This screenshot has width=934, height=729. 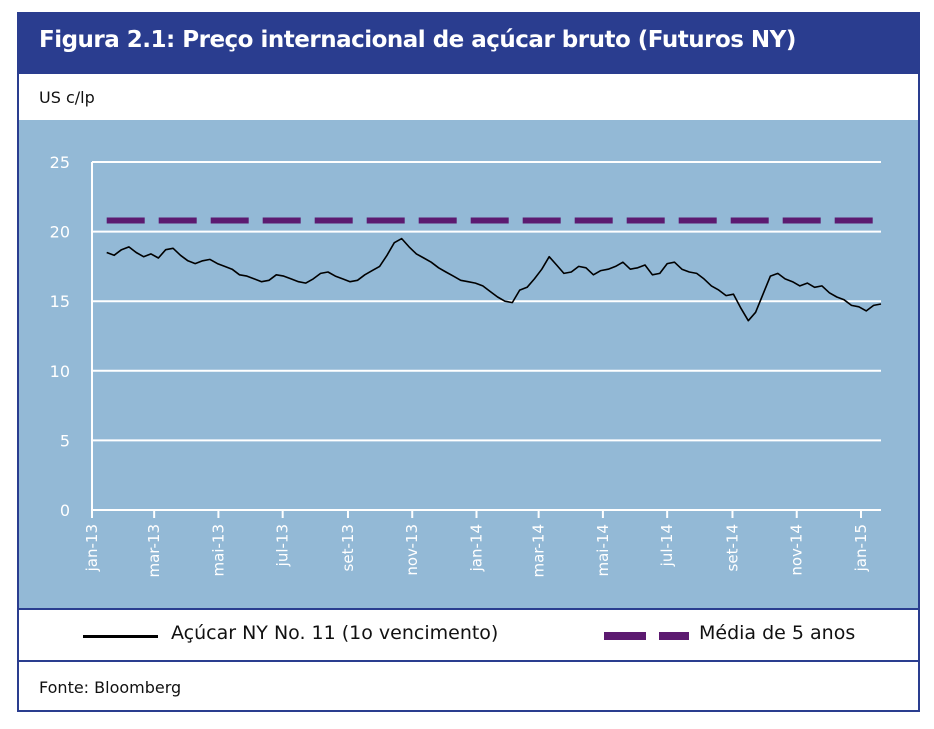 What do you see at coordinates (60, 301) in the screenshot?
I see `y-tick-label-15: 15` at bounding box center [60, 301].